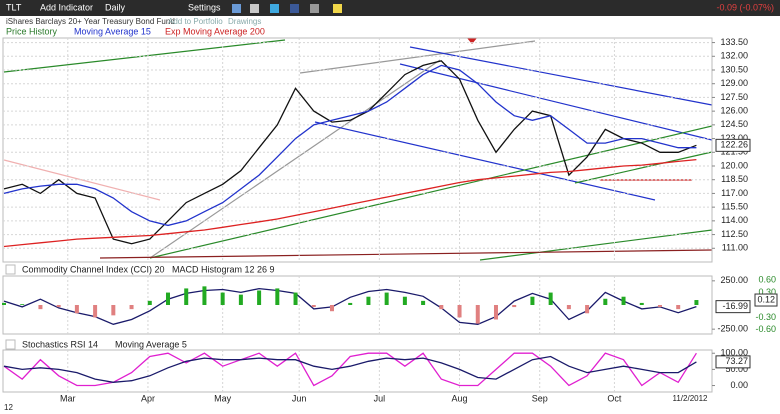 The width and height of the screenshot is (780, 414). What do you see at coordinates (691, 398) in the screenshot?
I see `date-label: 11/2/2012` at bounding box center [691, 398].